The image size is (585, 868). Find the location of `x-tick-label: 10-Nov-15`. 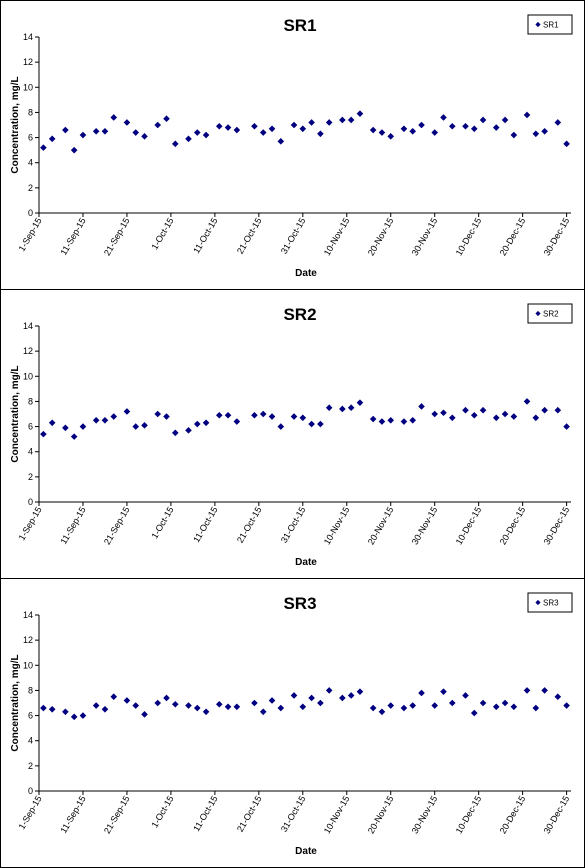

x-tick-label: 10-Nov-15 is located at coordinates (337, 525).